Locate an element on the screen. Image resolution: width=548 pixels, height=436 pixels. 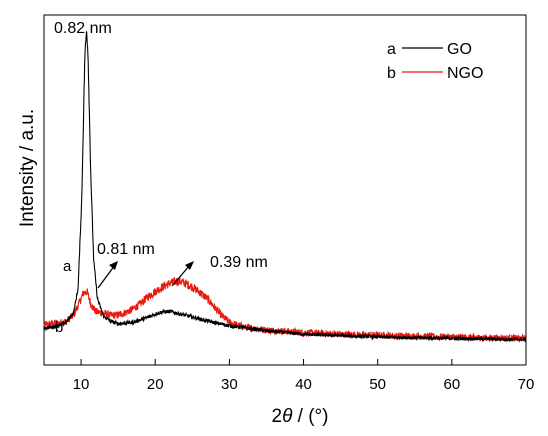
curve-label-b: b is located at coordinates (59, 327).